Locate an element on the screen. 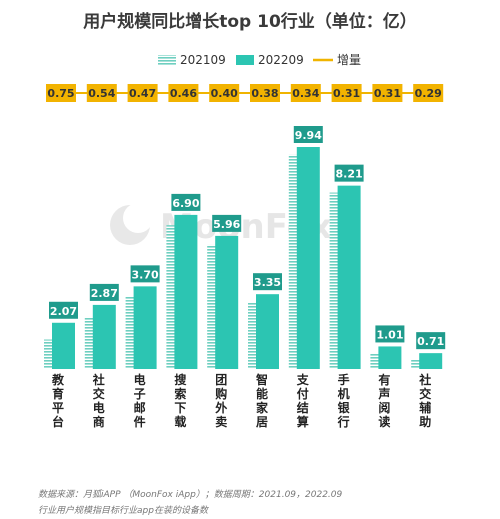 The image size is (500, 519). category-label-5: 智能家居 is located at coordinates (262, 400).